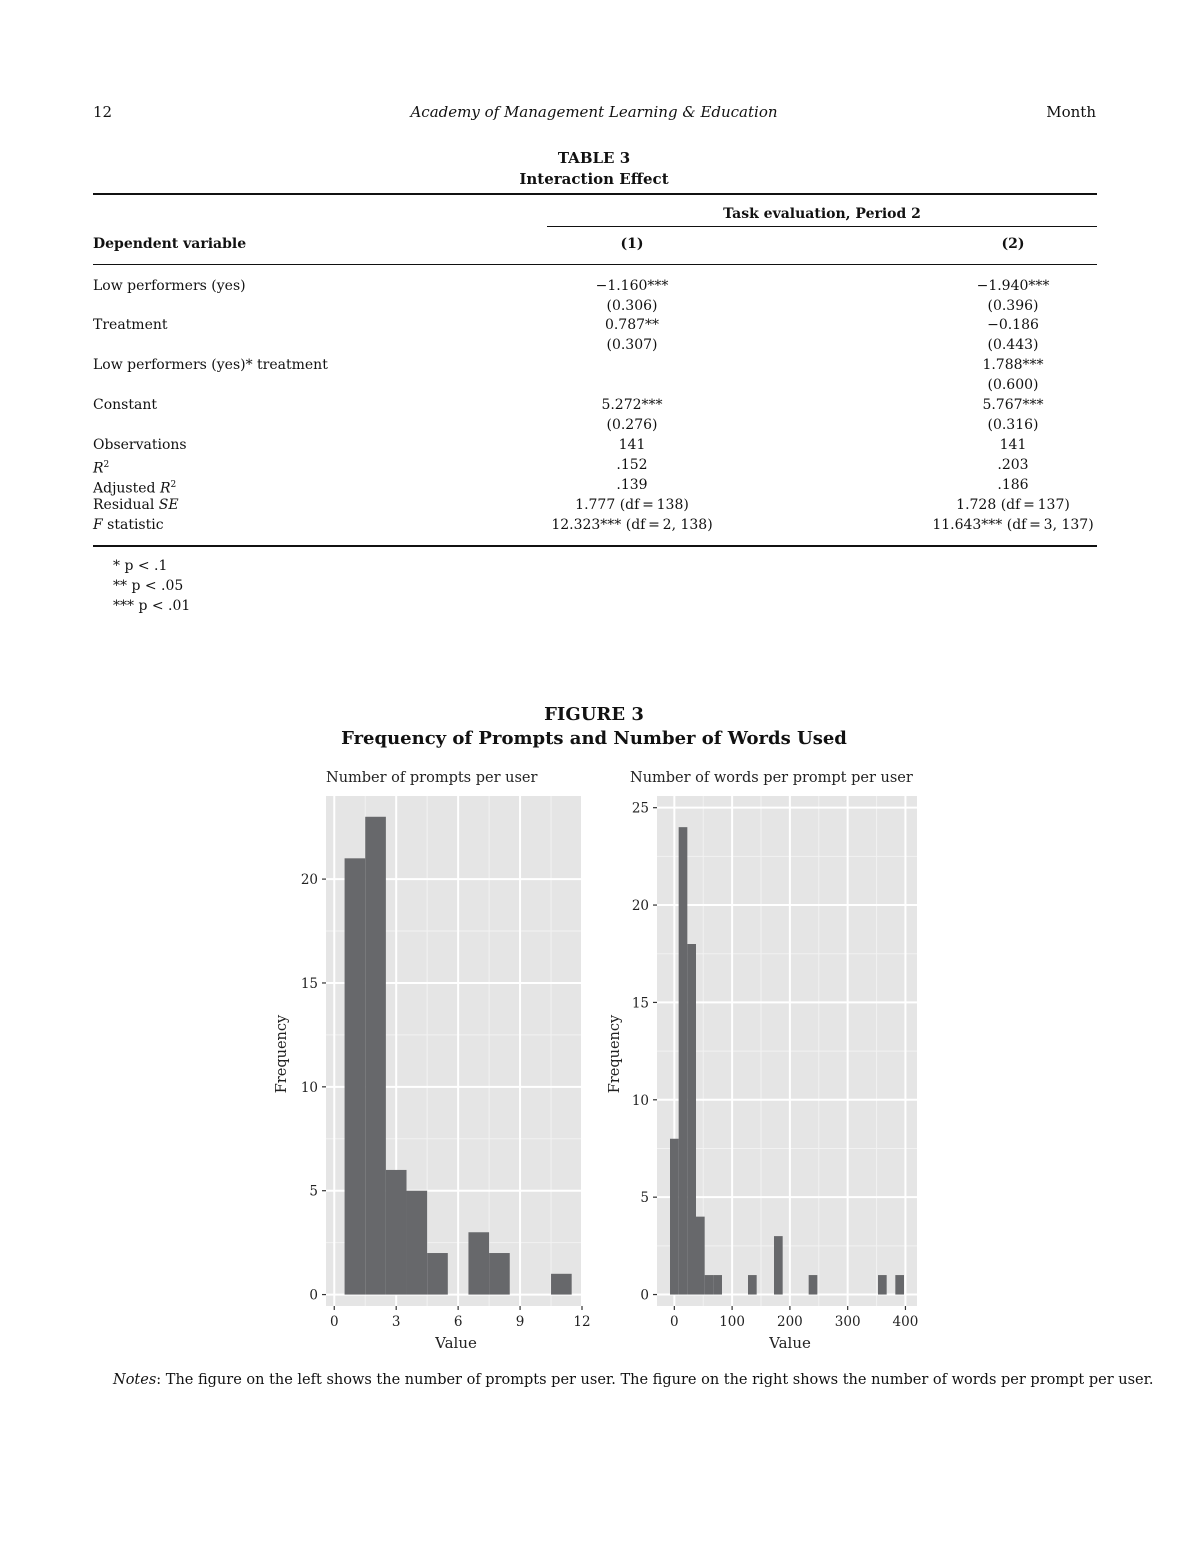  I want to click on cell-treatment-c2-se: (0.443), so click(1013, 345).